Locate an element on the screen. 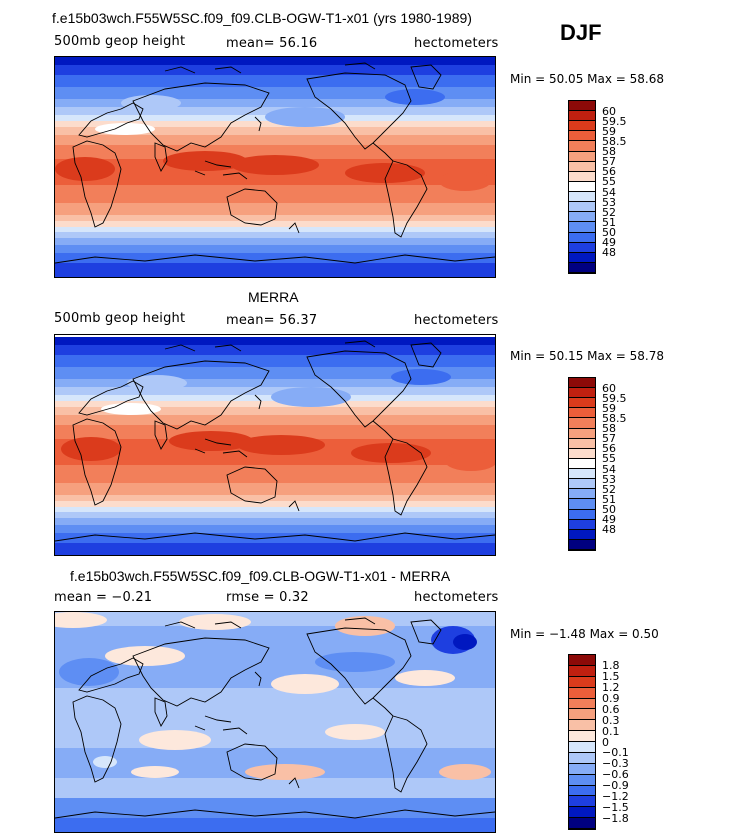 The width and height of the screenshot is (733, 838). panel1-colorbar: 60 59.5 59 58.5 58 57 56 55 54 53 52 51 50 49 48 is located at coordinates (597, 187).